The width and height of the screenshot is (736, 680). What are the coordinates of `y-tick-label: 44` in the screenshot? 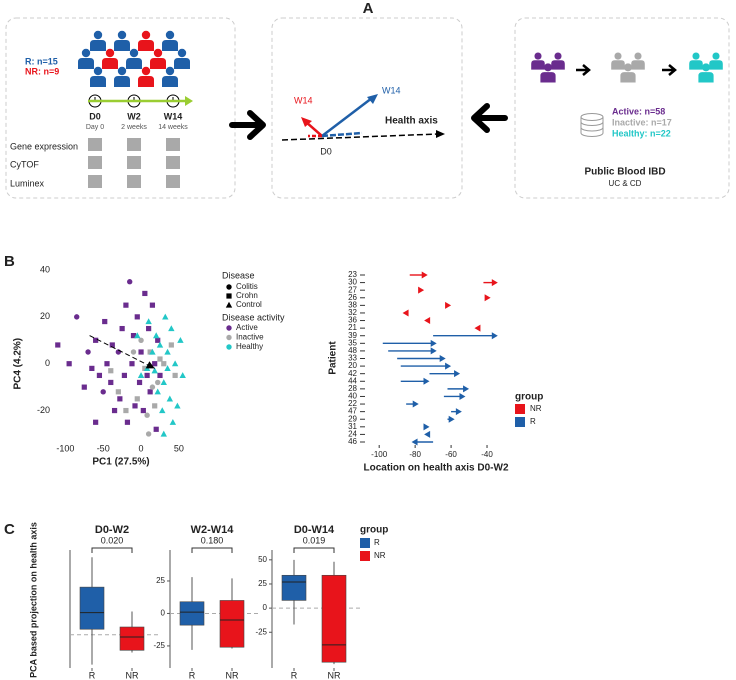 It's located at (352, 380).